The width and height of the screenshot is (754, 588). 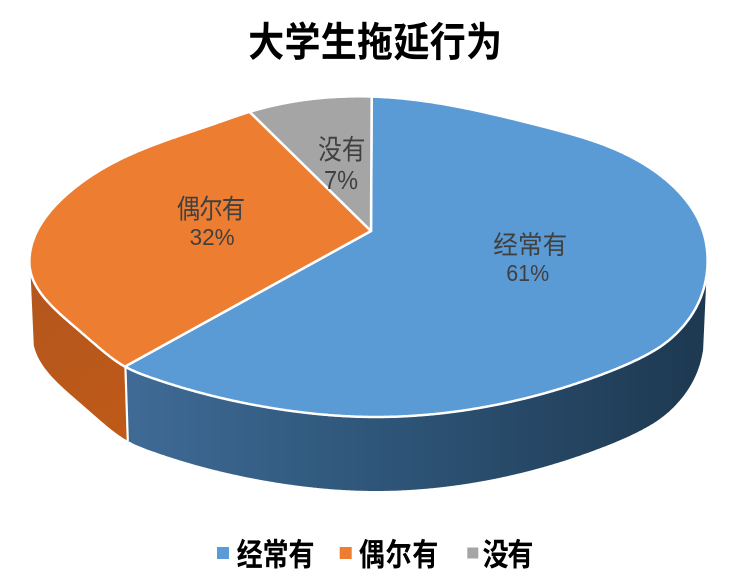 What do you see at coordinates (341, 180) in the screenshot?
I see `svg-text: 7%` at bounding box center [341, 180].